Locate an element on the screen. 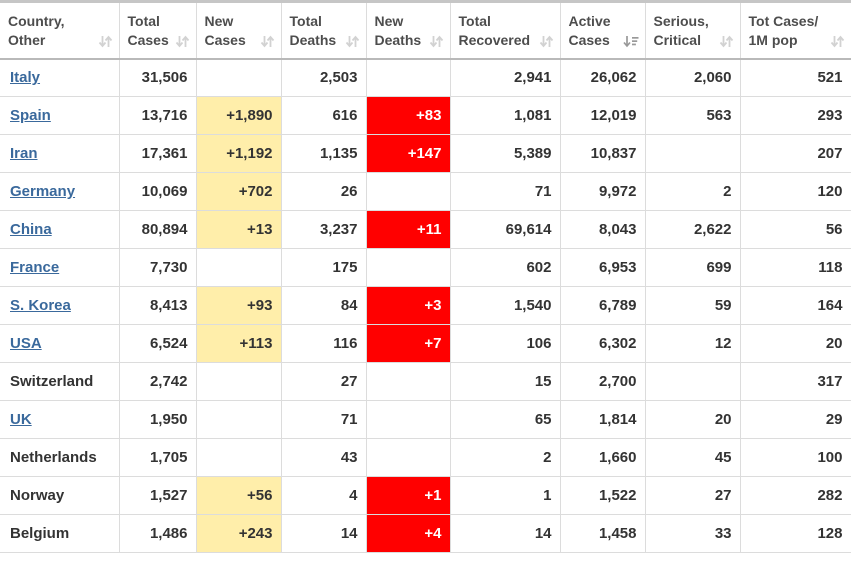 The image size is (851, 568). active-cases-cell: 1,814 is located at coordinates (602, 419).